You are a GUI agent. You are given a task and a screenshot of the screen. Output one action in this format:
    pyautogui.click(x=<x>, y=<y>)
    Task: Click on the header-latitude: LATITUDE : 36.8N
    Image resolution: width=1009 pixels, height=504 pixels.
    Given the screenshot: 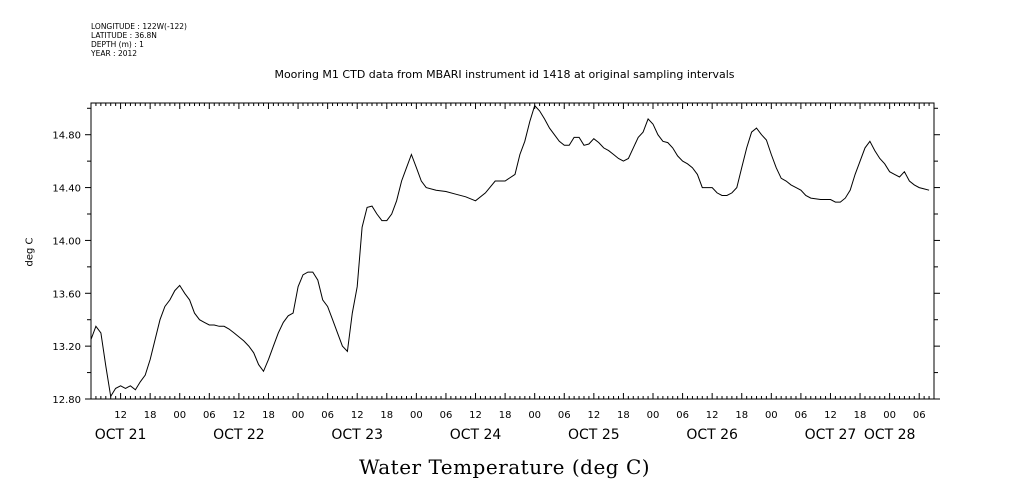 What is the action you would take?
    pyautogui.click(x=124, y=35)
    